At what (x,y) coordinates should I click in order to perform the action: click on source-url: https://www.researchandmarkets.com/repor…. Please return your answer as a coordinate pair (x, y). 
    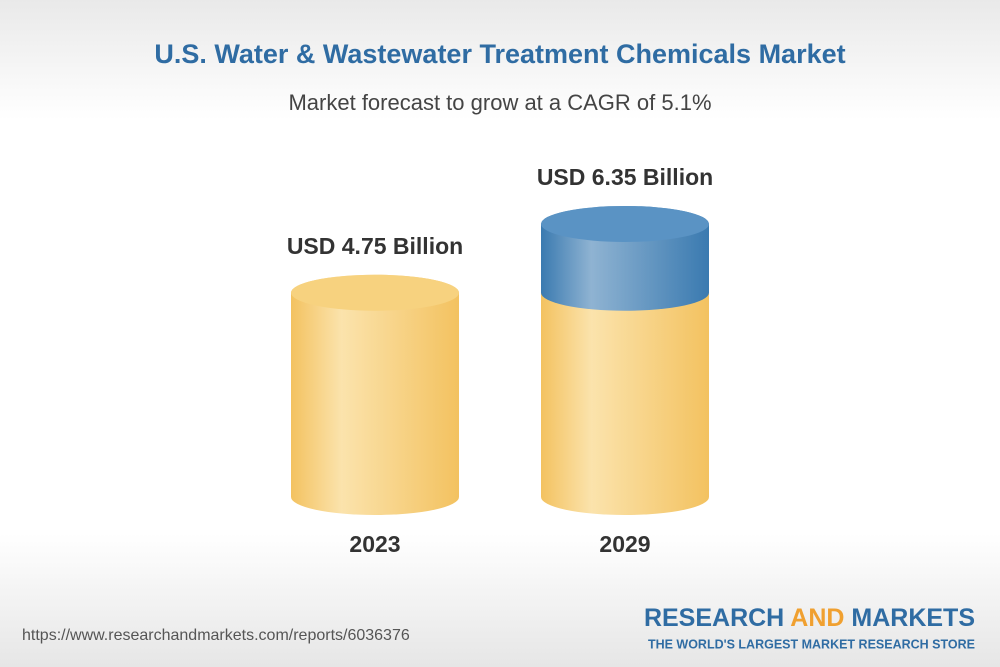
    Looking at the image, I should click on (216, 635).